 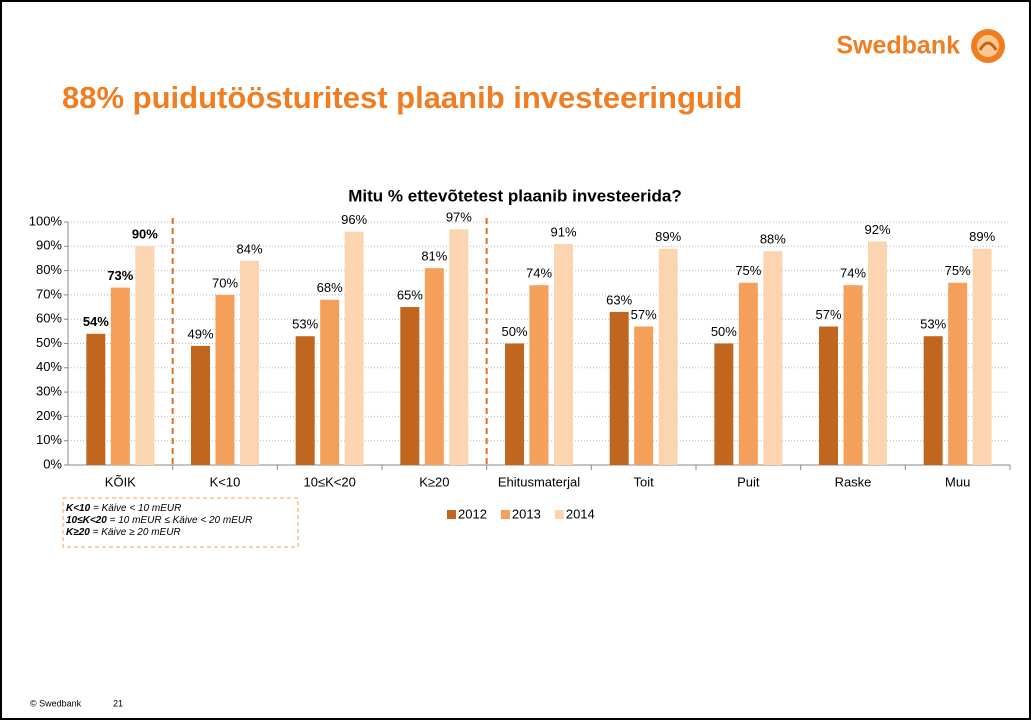 What do you see at coordinates (225, 282) in the screenshot?
I see `value-label: 70%` at bounding box center [225, 282].